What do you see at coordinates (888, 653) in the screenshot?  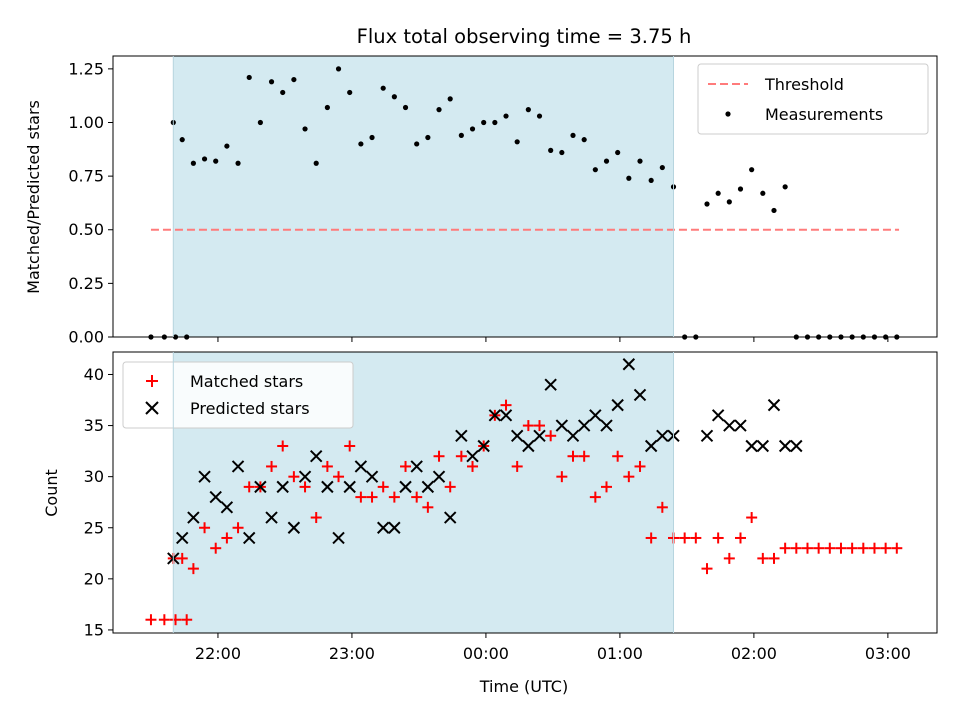 I see `bottom-xtick-label-5: 03:00` at bounding box center [888, 653].